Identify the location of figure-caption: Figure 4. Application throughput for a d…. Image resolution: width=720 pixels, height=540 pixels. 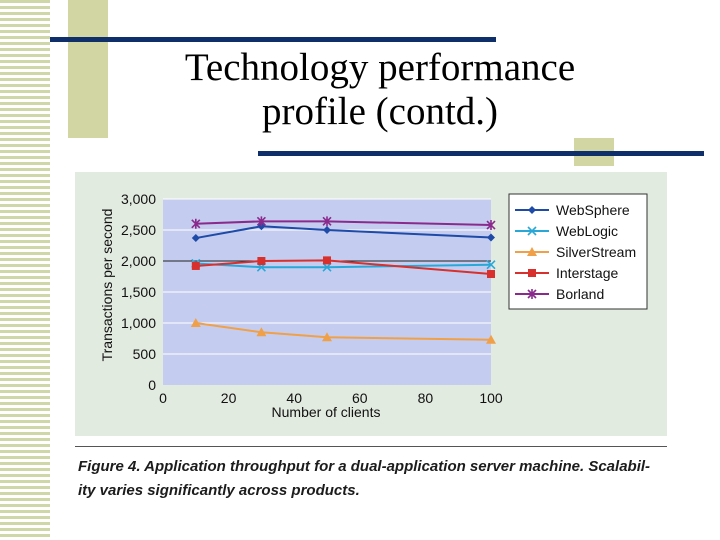
(378, 479).